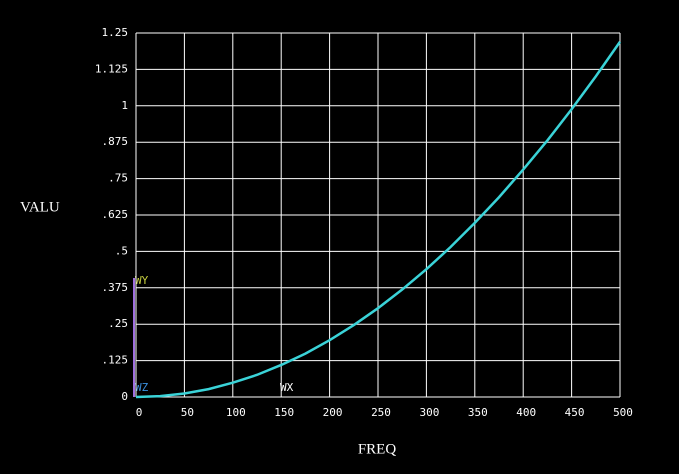 Image resolution: width=679 pixels, height=474 pixels. What do you see at coordinates (142, 387) in the screenshot?
I see `triad-z-label: WZ` at bounding box center [142, 387].